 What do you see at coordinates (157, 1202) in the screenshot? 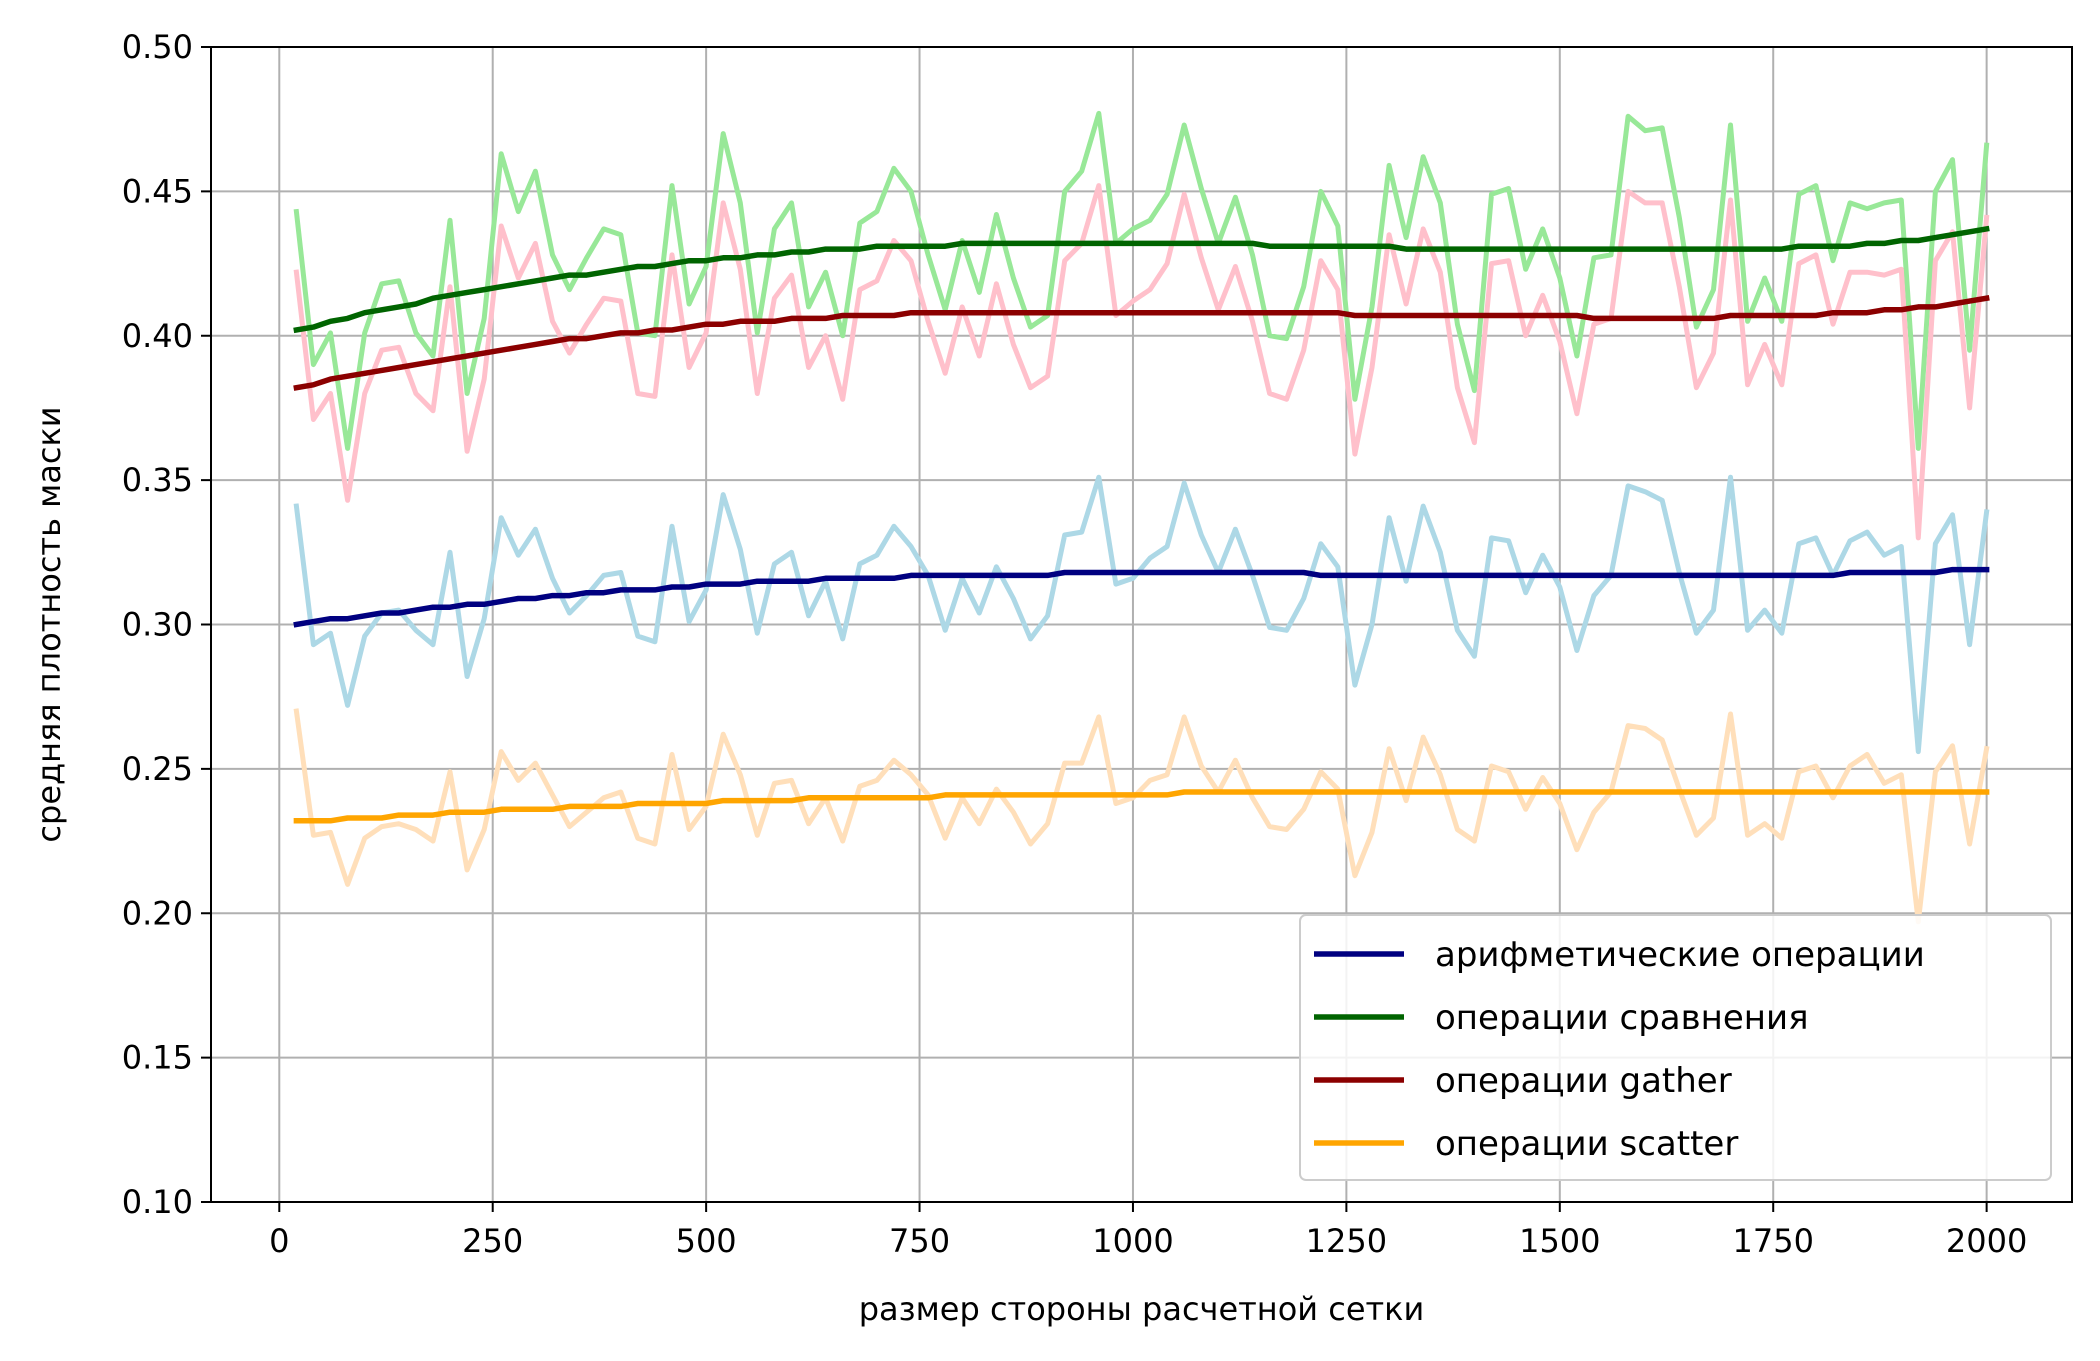
I see `y-tick-label: 0.10` at bounding box center [157, 1202].